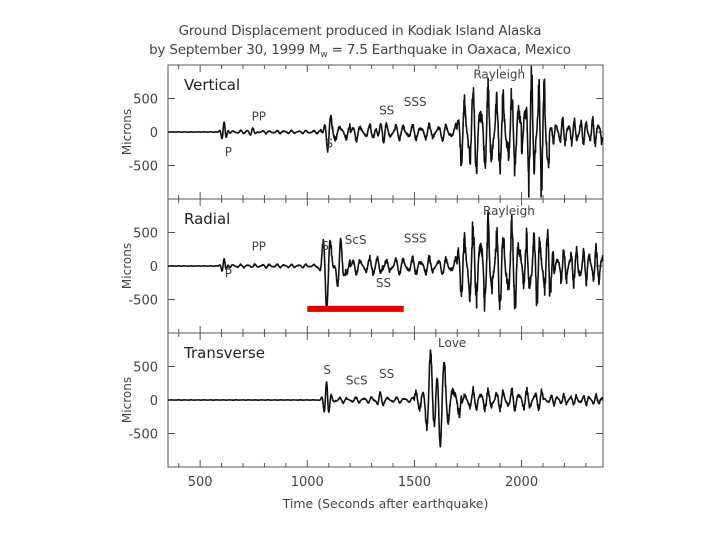 The height and width of the screenshot is (540, 720). I want to click on panel-3-phase-label-scs: ScS, so click(357, 381).